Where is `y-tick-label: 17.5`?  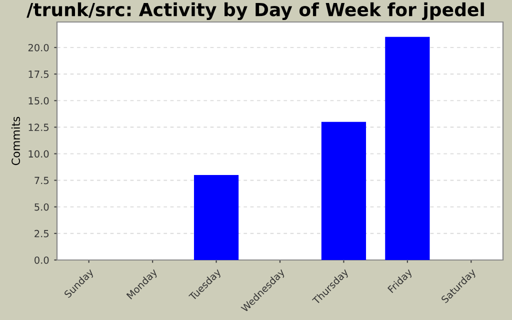
y-tick-label: 17.5 is located at coordinates (38, 74).